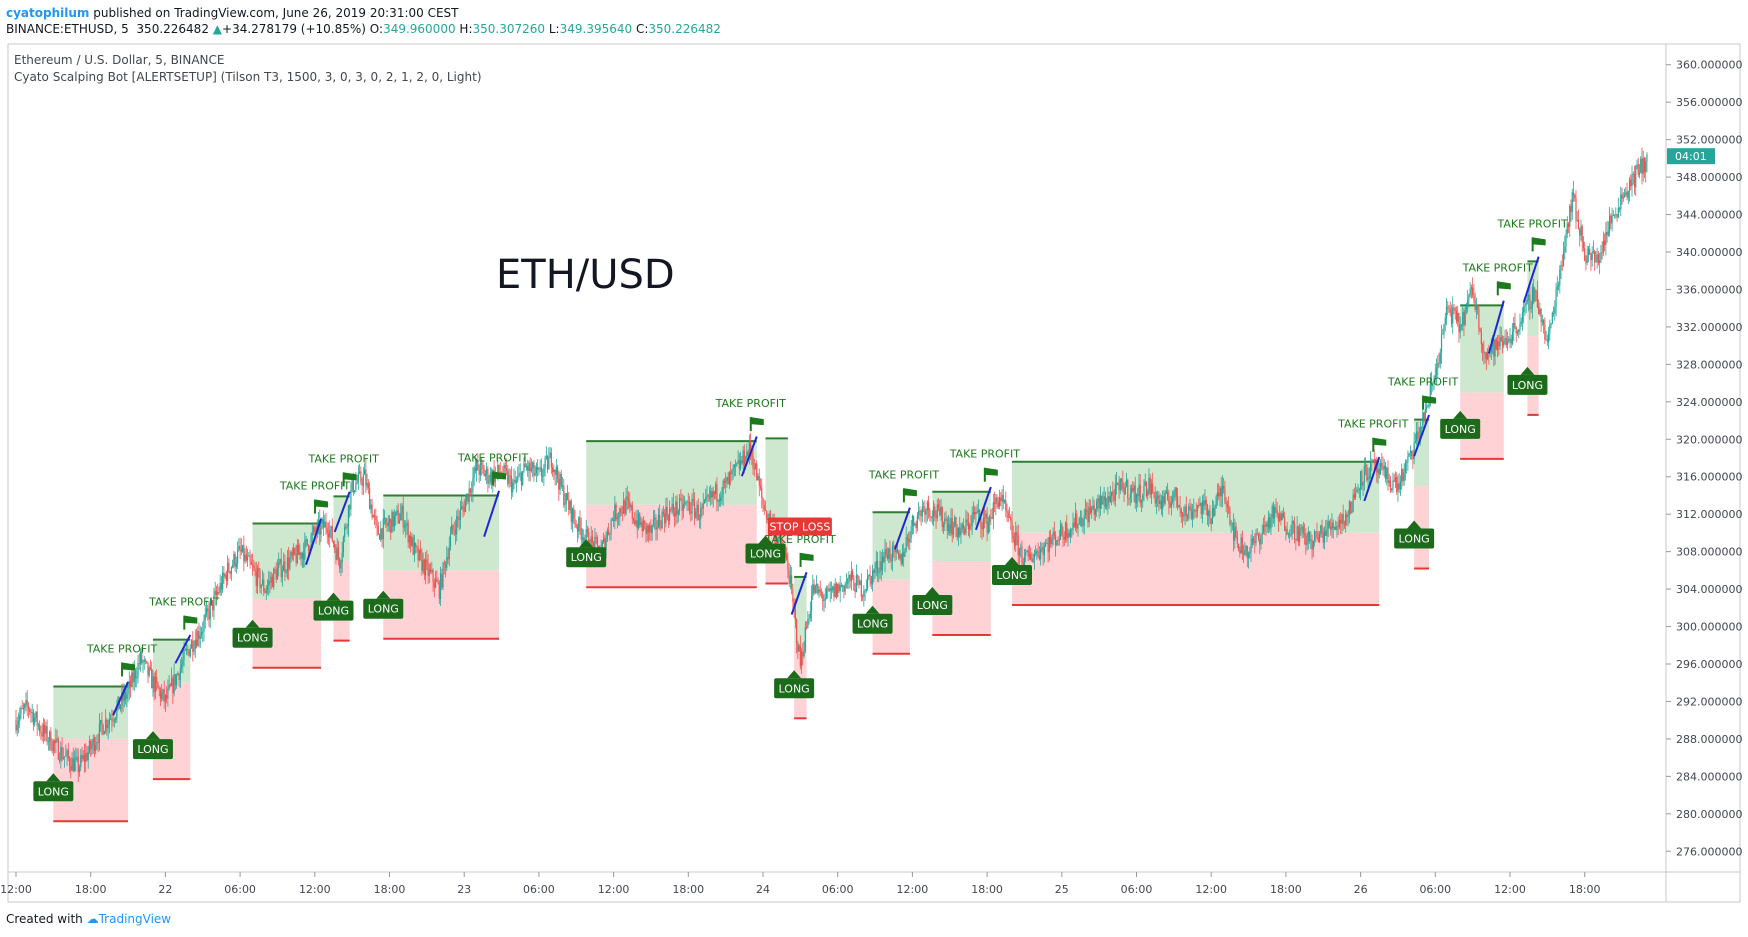  I want to click on price-tick-label: 304.000000, so click(1709, 589).